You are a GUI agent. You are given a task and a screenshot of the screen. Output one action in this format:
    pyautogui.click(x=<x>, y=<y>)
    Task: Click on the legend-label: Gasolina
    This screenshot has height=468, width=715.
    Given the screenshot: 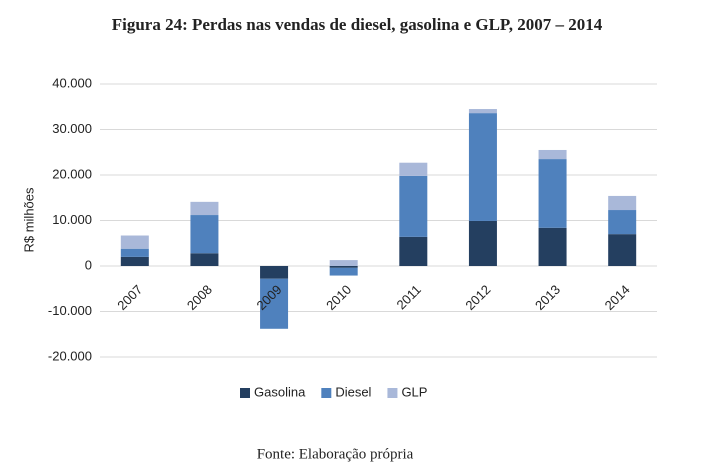 What is the action you would take?
    pyautogui.click(x=280, y=391)
    